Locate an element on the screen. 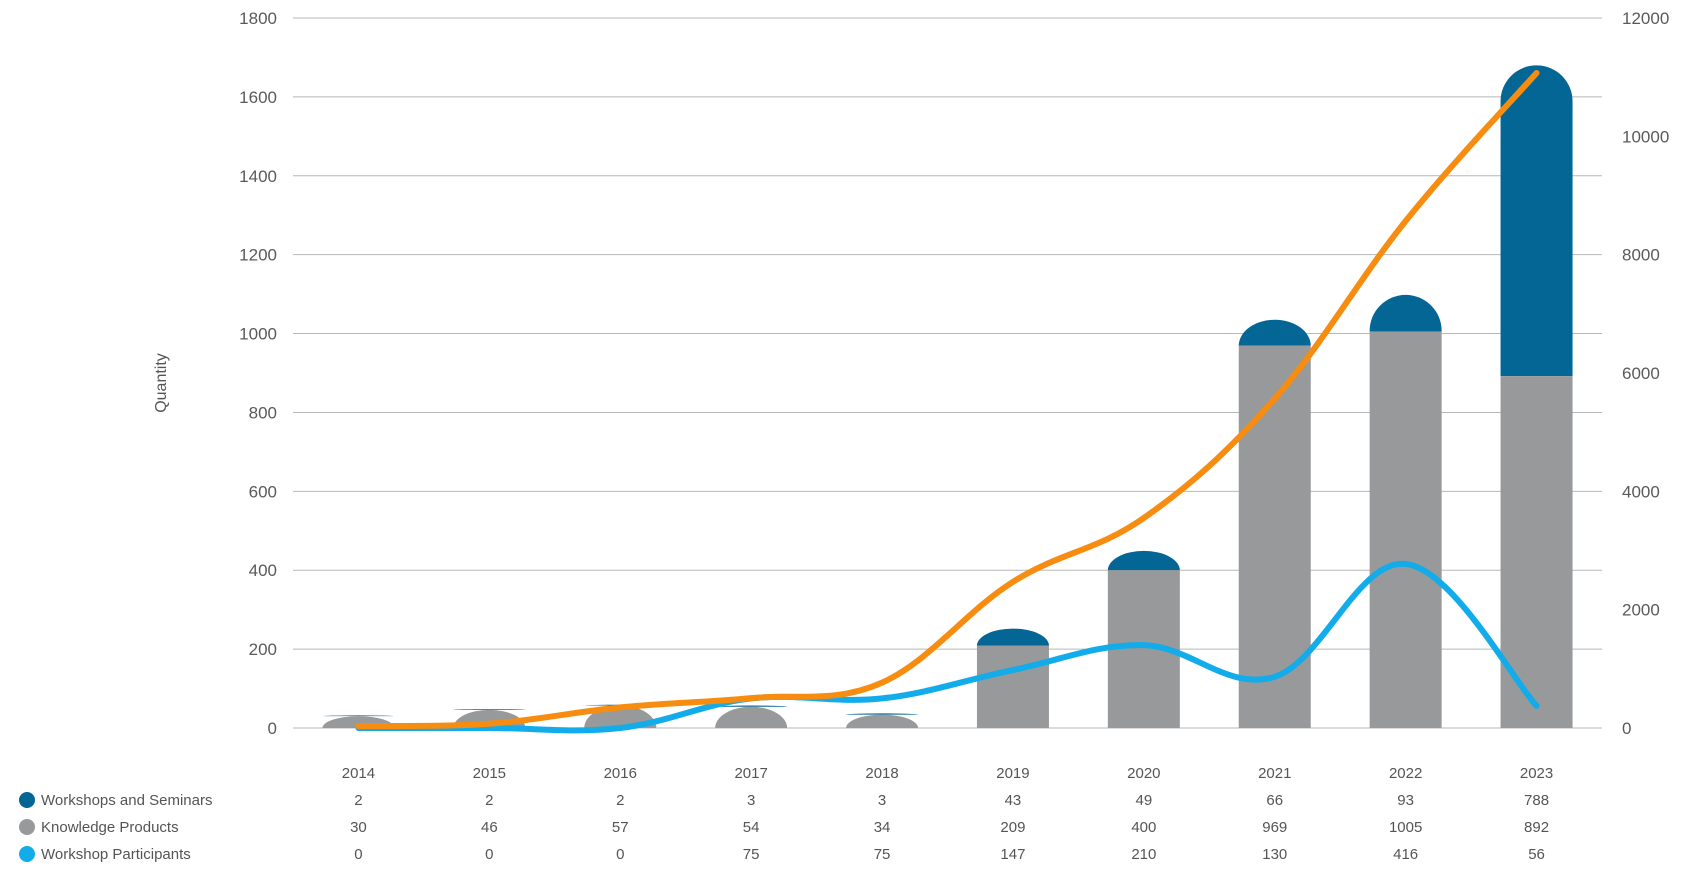 Image resolution: width=1686 pixels, height=874 pixels. category-label: 2016 is located at coordinates (620, 773).